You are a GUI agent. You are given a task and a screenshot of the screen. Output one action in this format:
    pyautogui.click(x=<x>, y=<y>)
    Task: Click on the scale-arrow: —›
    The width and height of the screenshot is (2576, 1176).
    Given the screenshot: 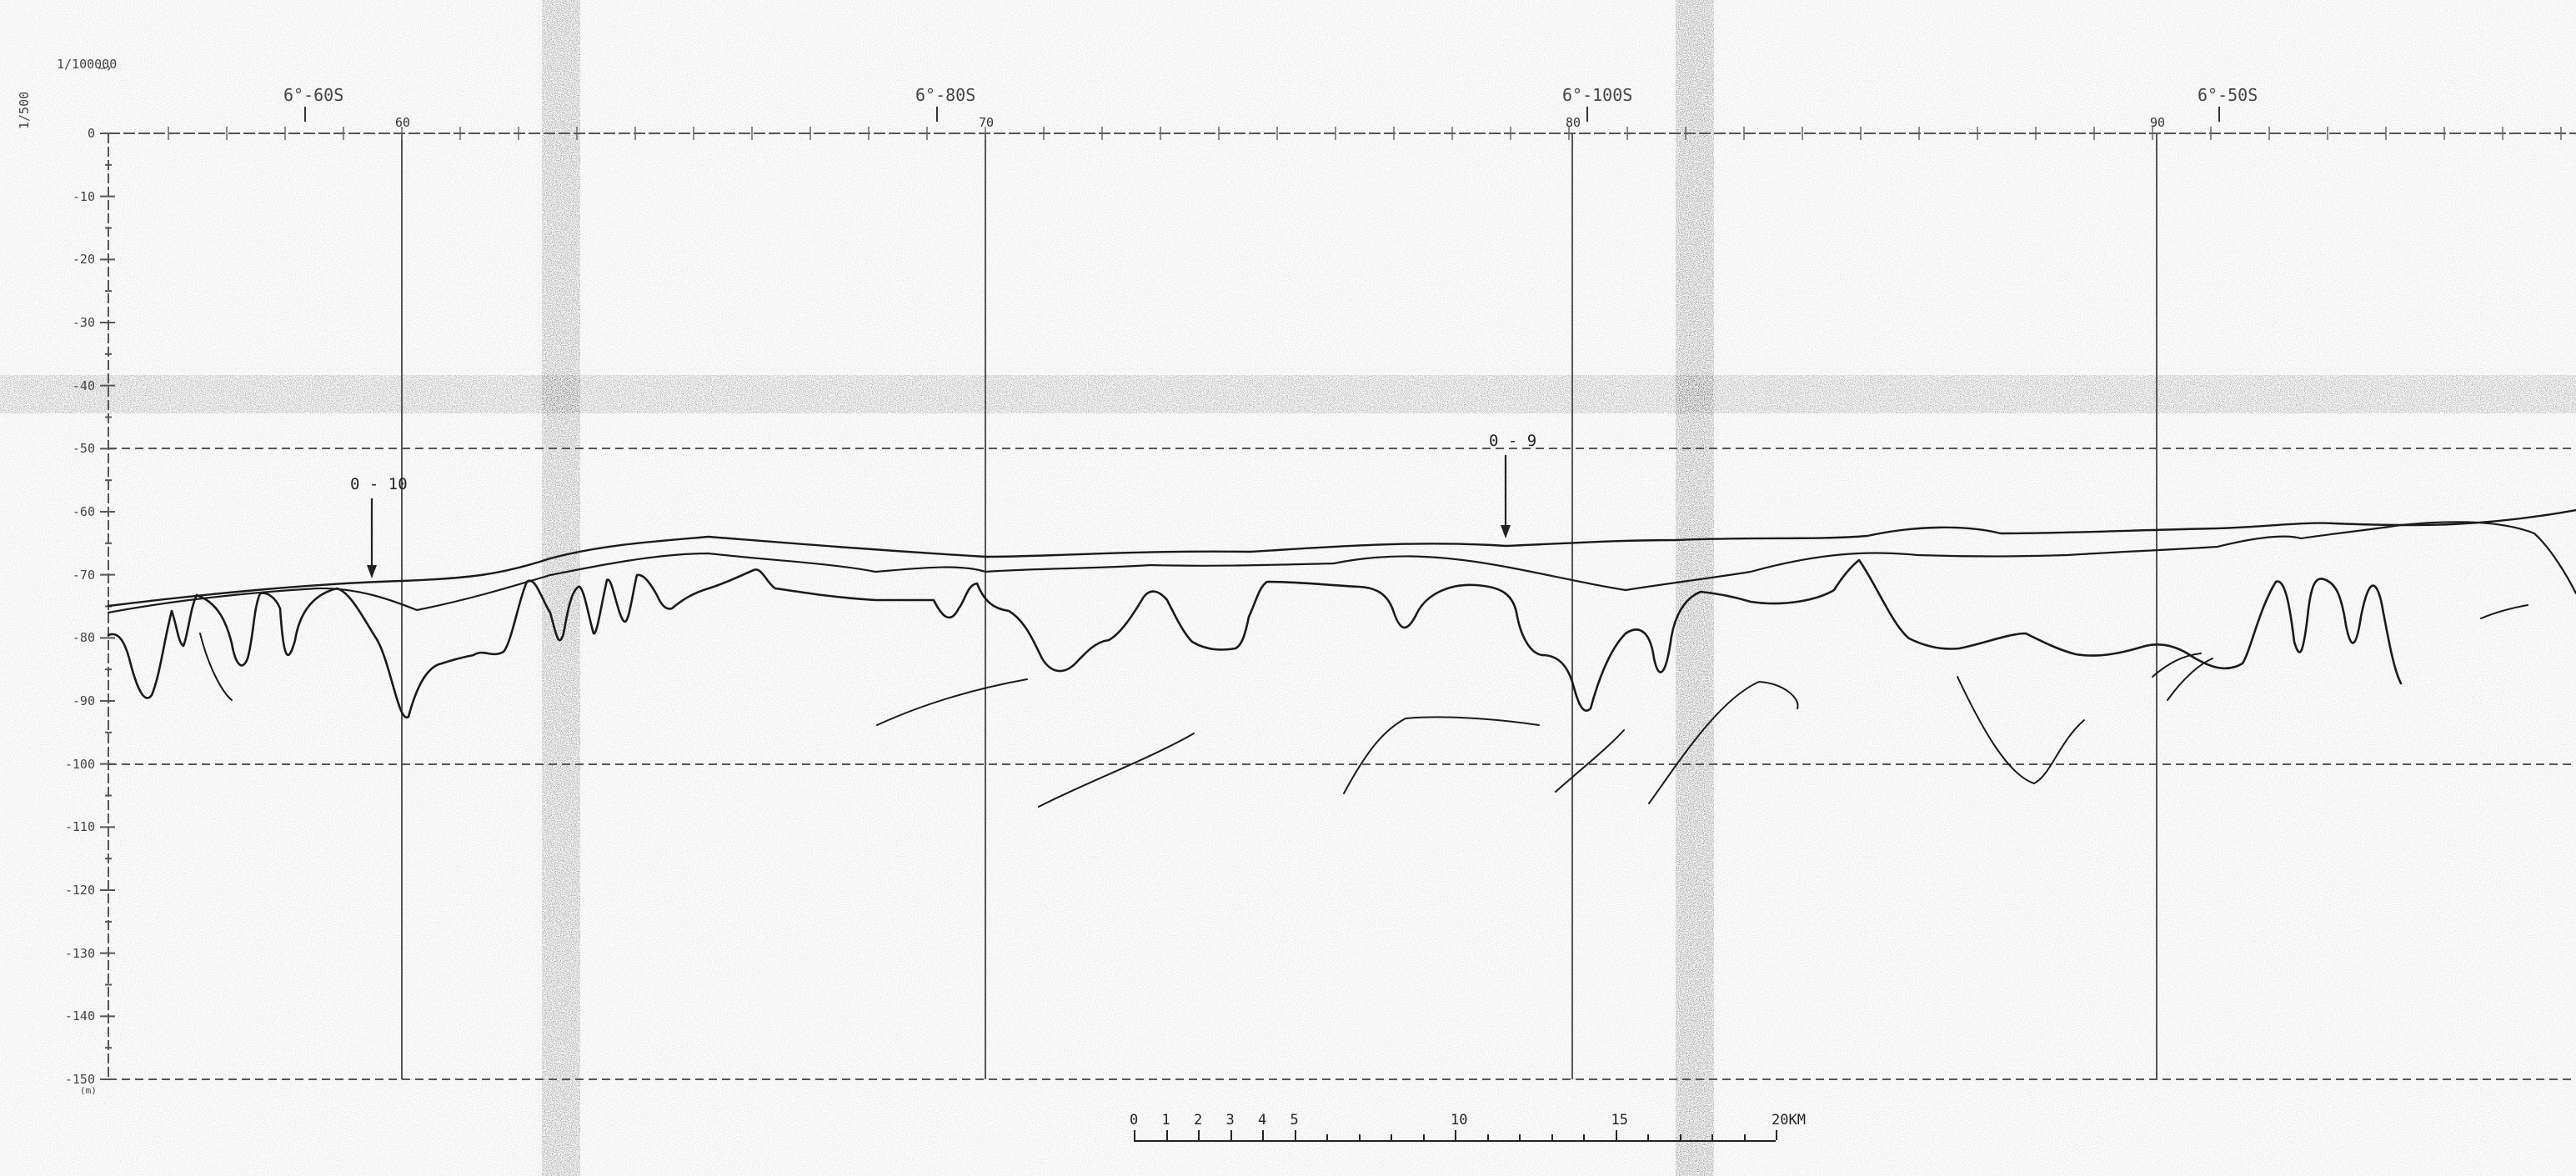 What is the action you would take?
    pyautogui.click(x=105, y=68)
    